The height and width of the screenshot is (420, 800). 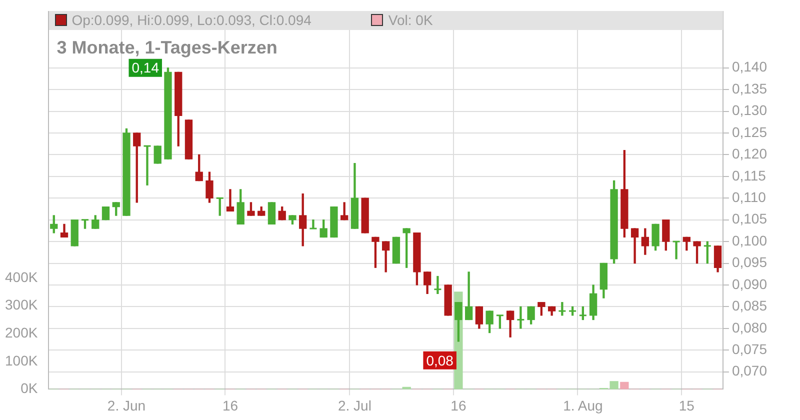 I want to click on annotation: Op:0.099, Hi:0.099, Lo:0.093, Cl:0.094, so click(x=192, y=20).